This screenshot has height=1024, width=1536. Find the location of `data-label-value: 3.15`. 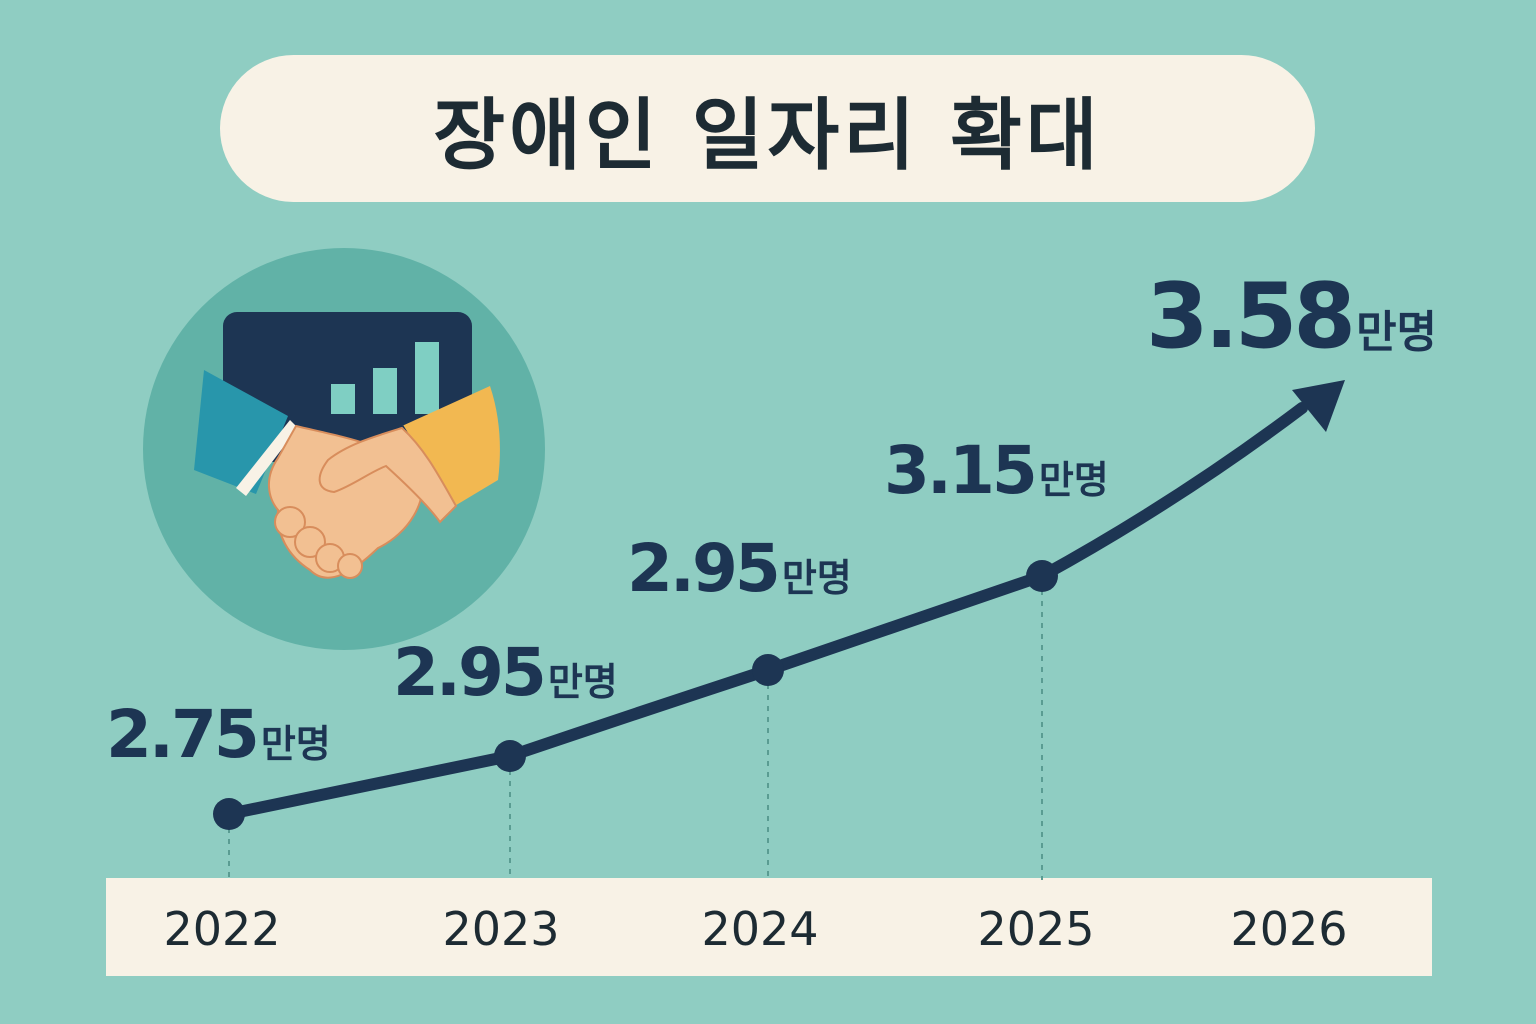

data-label-value: 3.15 is located at coordinates (961, 470).